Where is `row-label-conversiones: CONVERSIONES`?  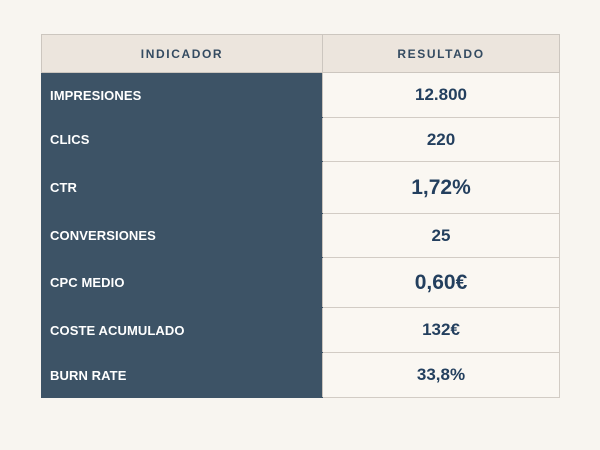
row-label-conversiones: CONVERSIONES is located at coordinates (182, 235).